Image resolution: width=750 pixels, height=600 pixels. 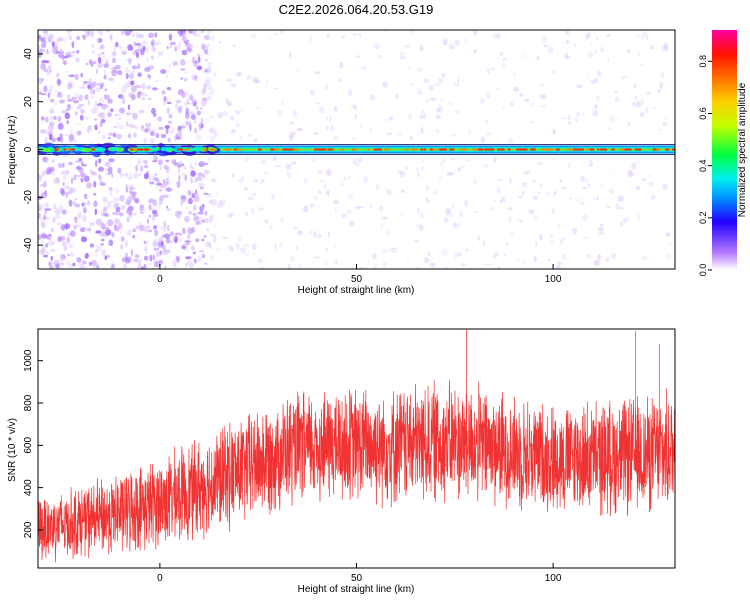 I want to click on snr-y-tick-label: 200, so click(x=28, y=529).